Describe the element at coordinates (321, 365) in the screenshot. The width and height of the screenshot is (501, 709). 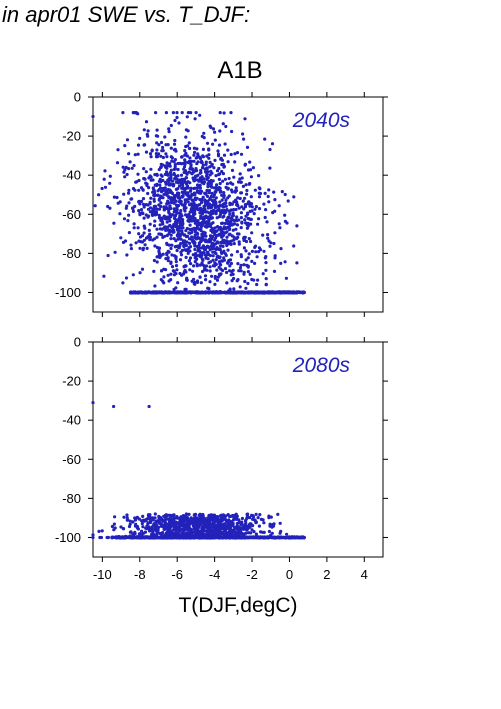
I see `panel-label: 2080s` at that location.